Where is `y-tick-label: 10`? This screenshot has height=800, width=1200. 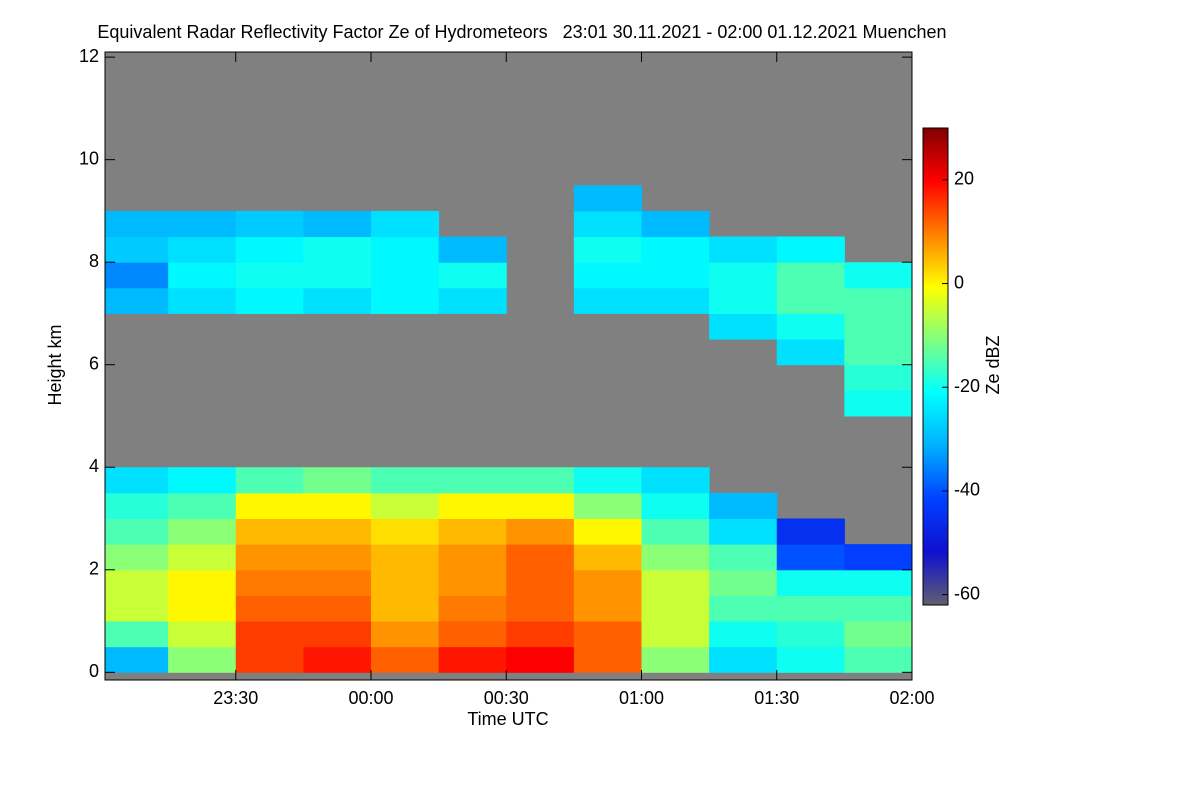 y-tick-label: 10 is located at coordinates (89, 158).